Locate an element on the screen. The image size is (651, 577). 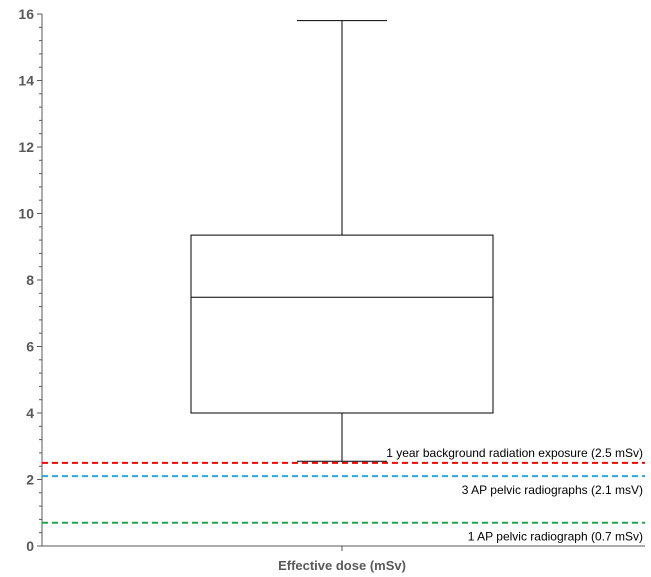
y-axis-ticks is located at coordinates (39, 280).